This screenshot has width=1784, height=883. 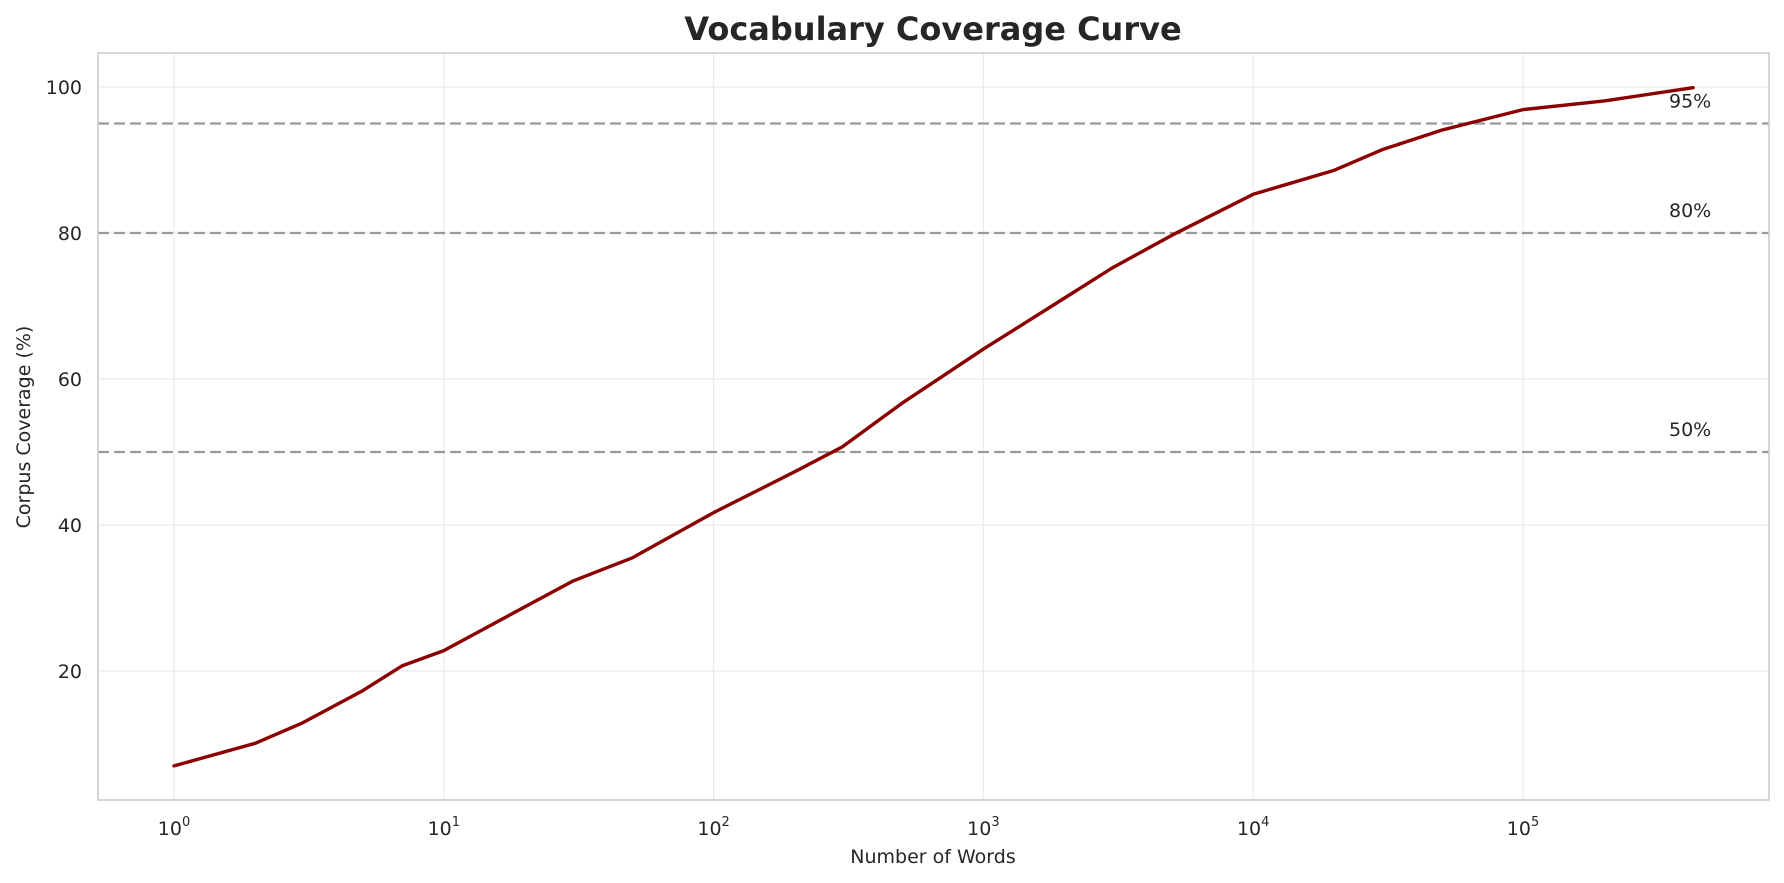 I want to click on x-axis-ticks: 10⁰ 10¹ 10² 10³ 10⁴ 10⁵, so click(x=848, y=827).